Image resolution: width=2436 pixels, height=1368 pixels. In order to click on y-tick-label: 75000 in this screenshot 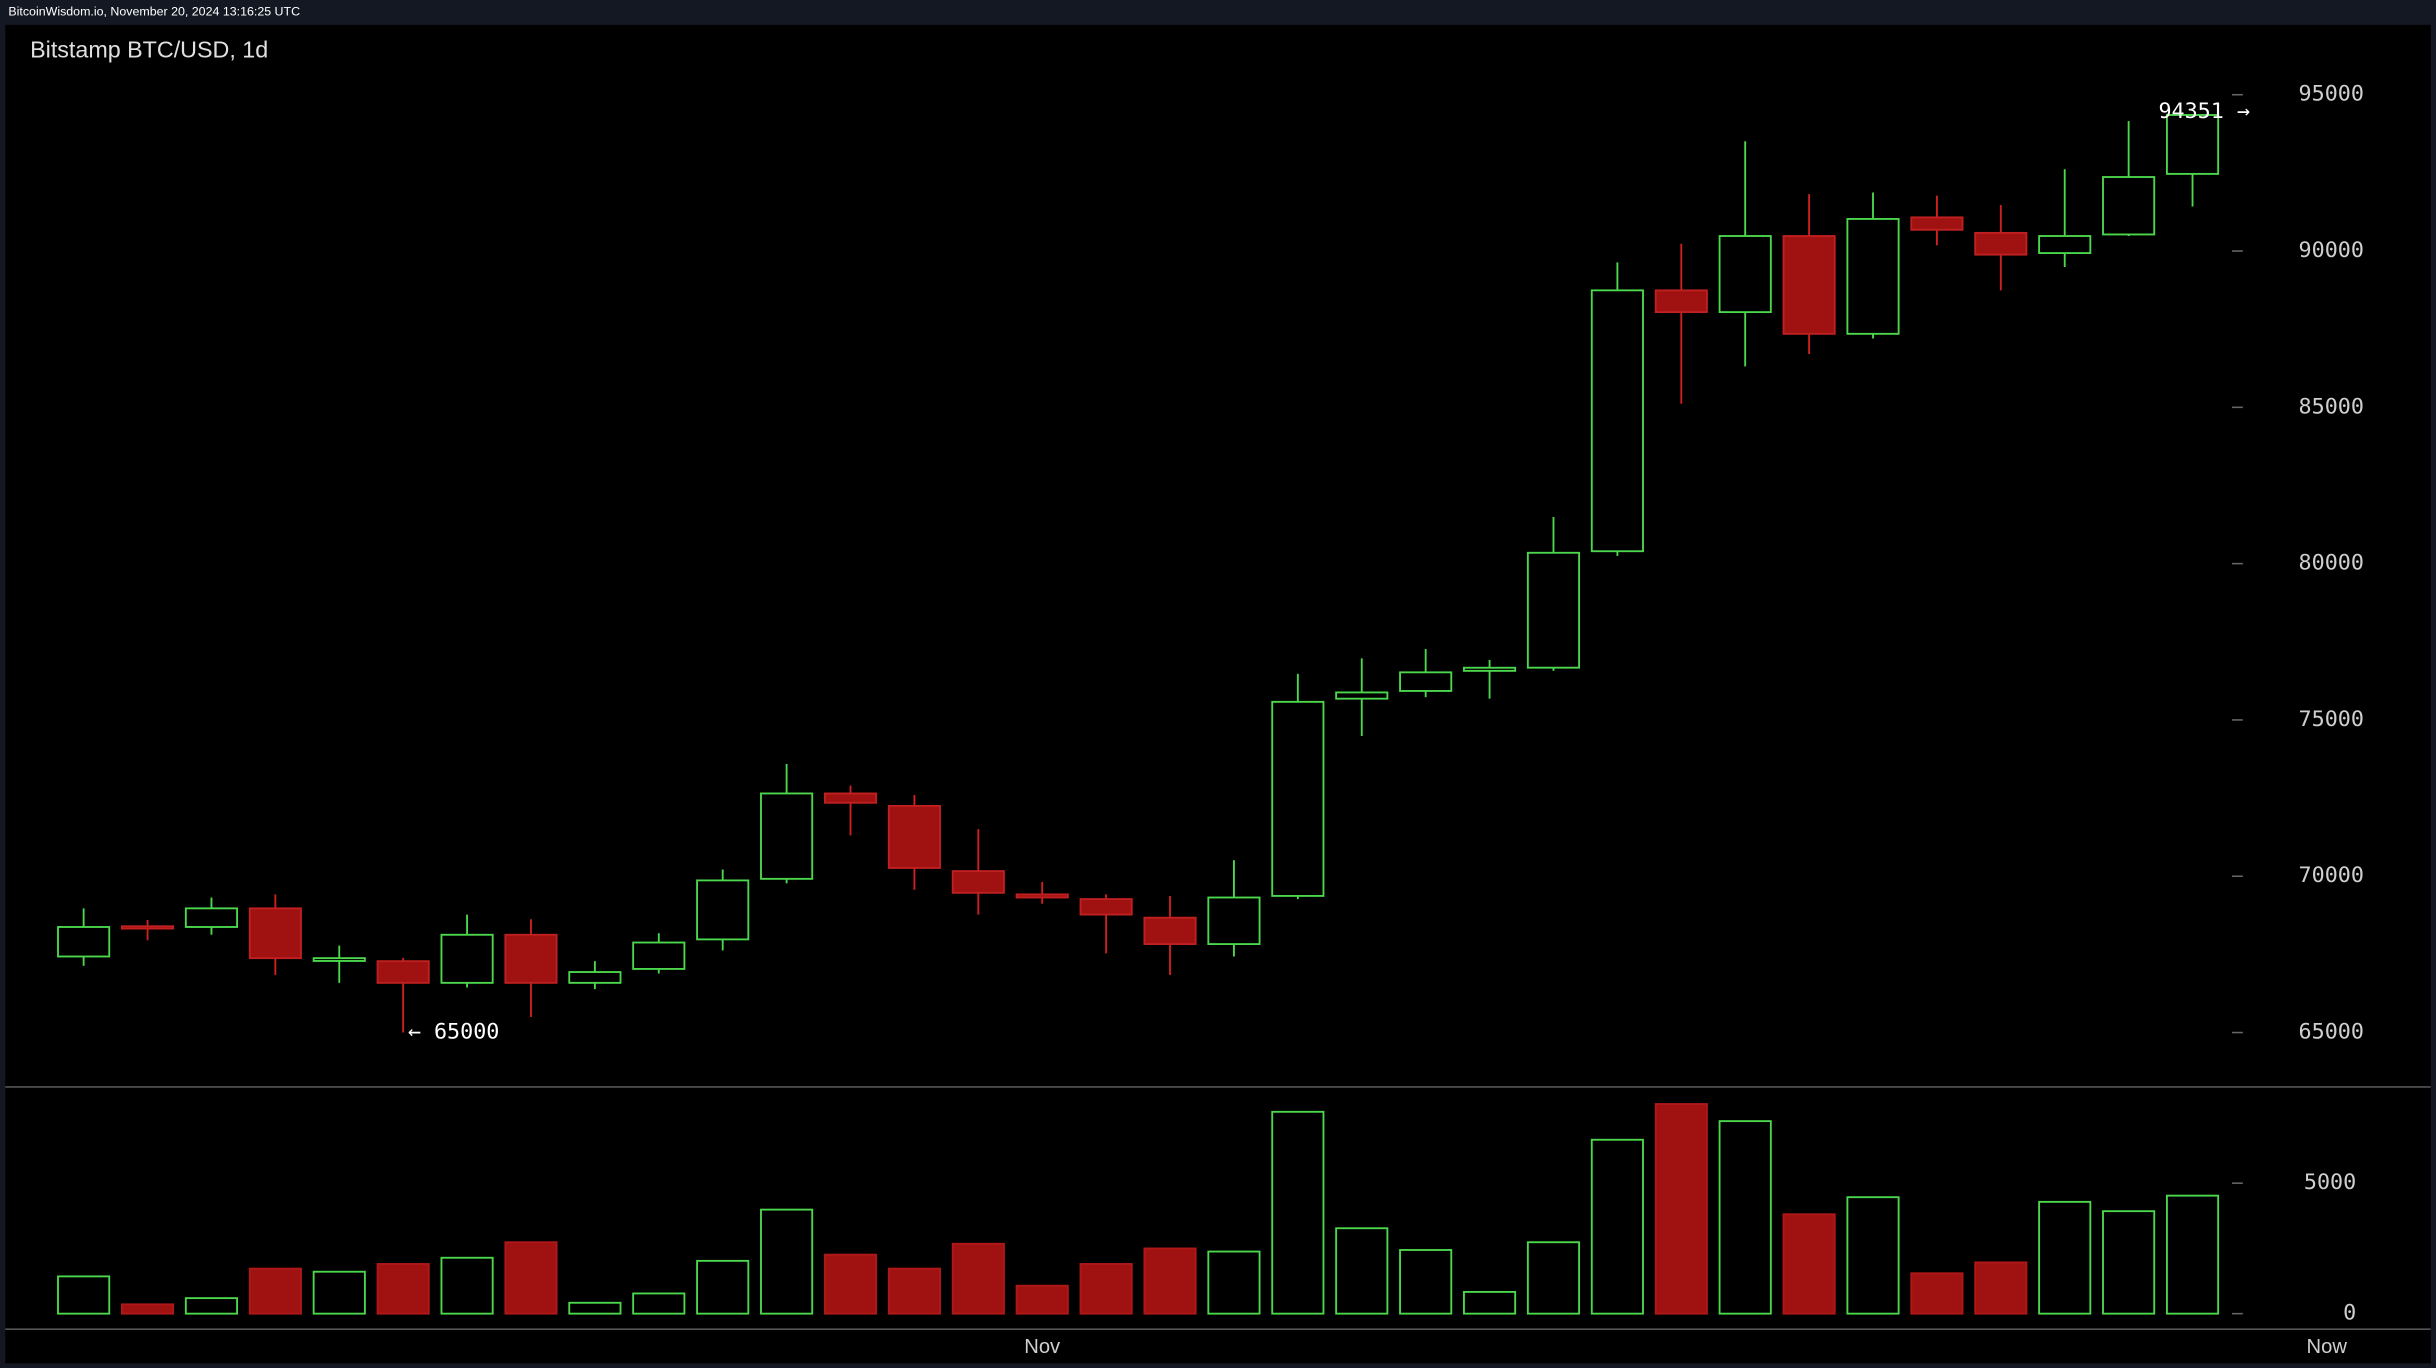, I will do `click(2331, 719)`.